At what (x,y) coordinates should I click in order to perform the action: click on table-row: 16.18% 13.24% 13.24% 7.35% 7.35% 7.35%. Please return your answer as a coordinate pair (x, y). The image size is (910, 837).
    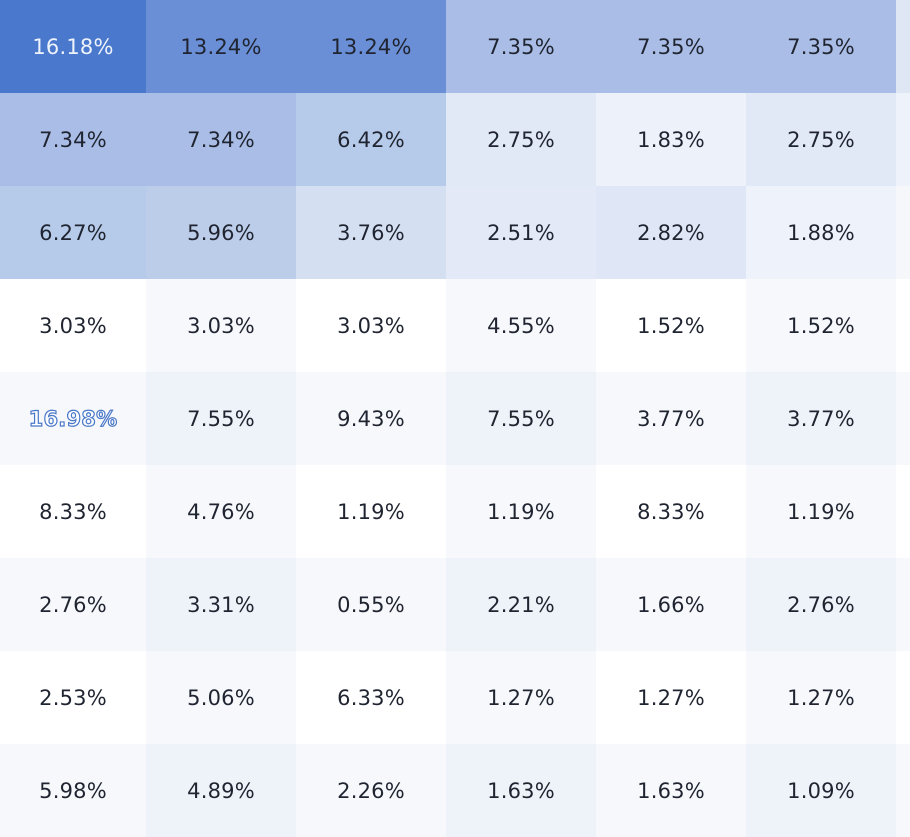
    Looking at the image, I should click on (455, 46).